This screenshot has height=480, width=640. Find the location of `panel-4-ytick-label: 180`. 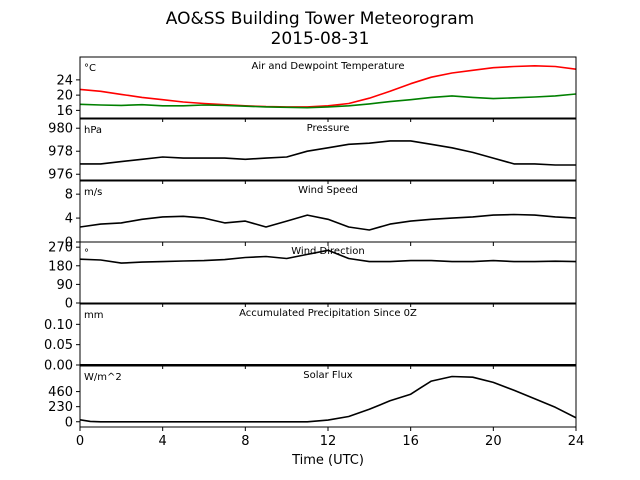

panel-4-ytick-label: 180 is located at coordinates (60, 266).